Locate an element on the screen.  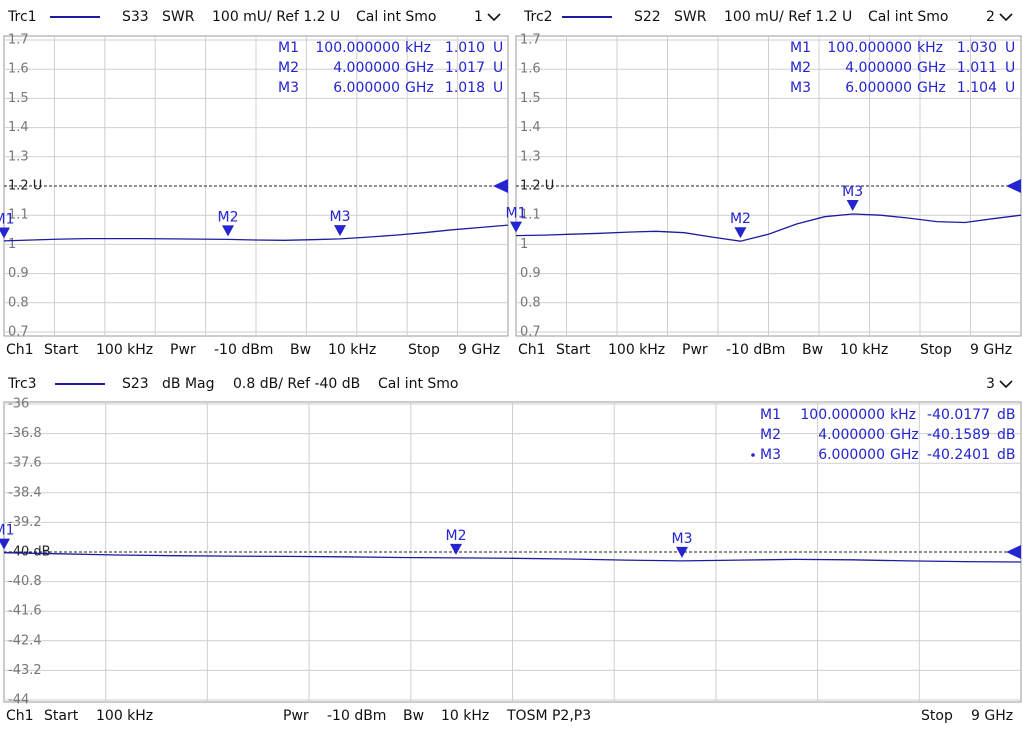
header-param: S22 is located at coordinates (647, 17).